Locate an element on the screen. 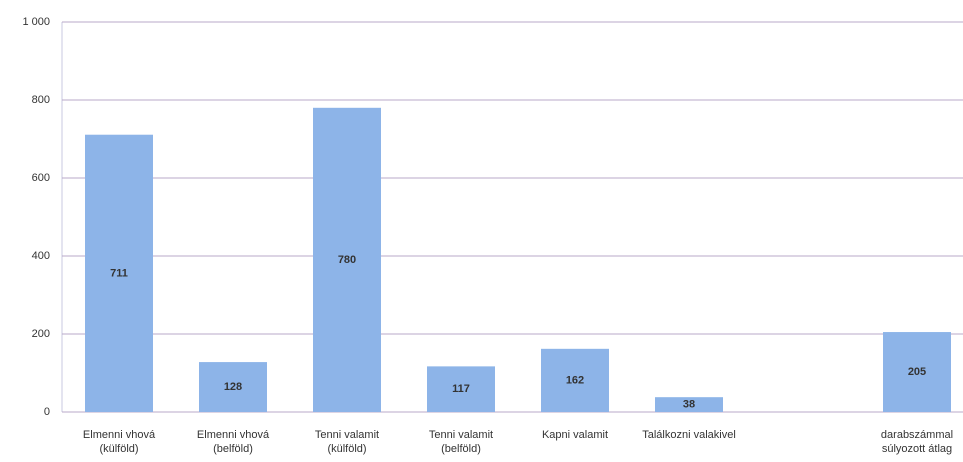  data-label: 117 is located at coordinates (461, 389).